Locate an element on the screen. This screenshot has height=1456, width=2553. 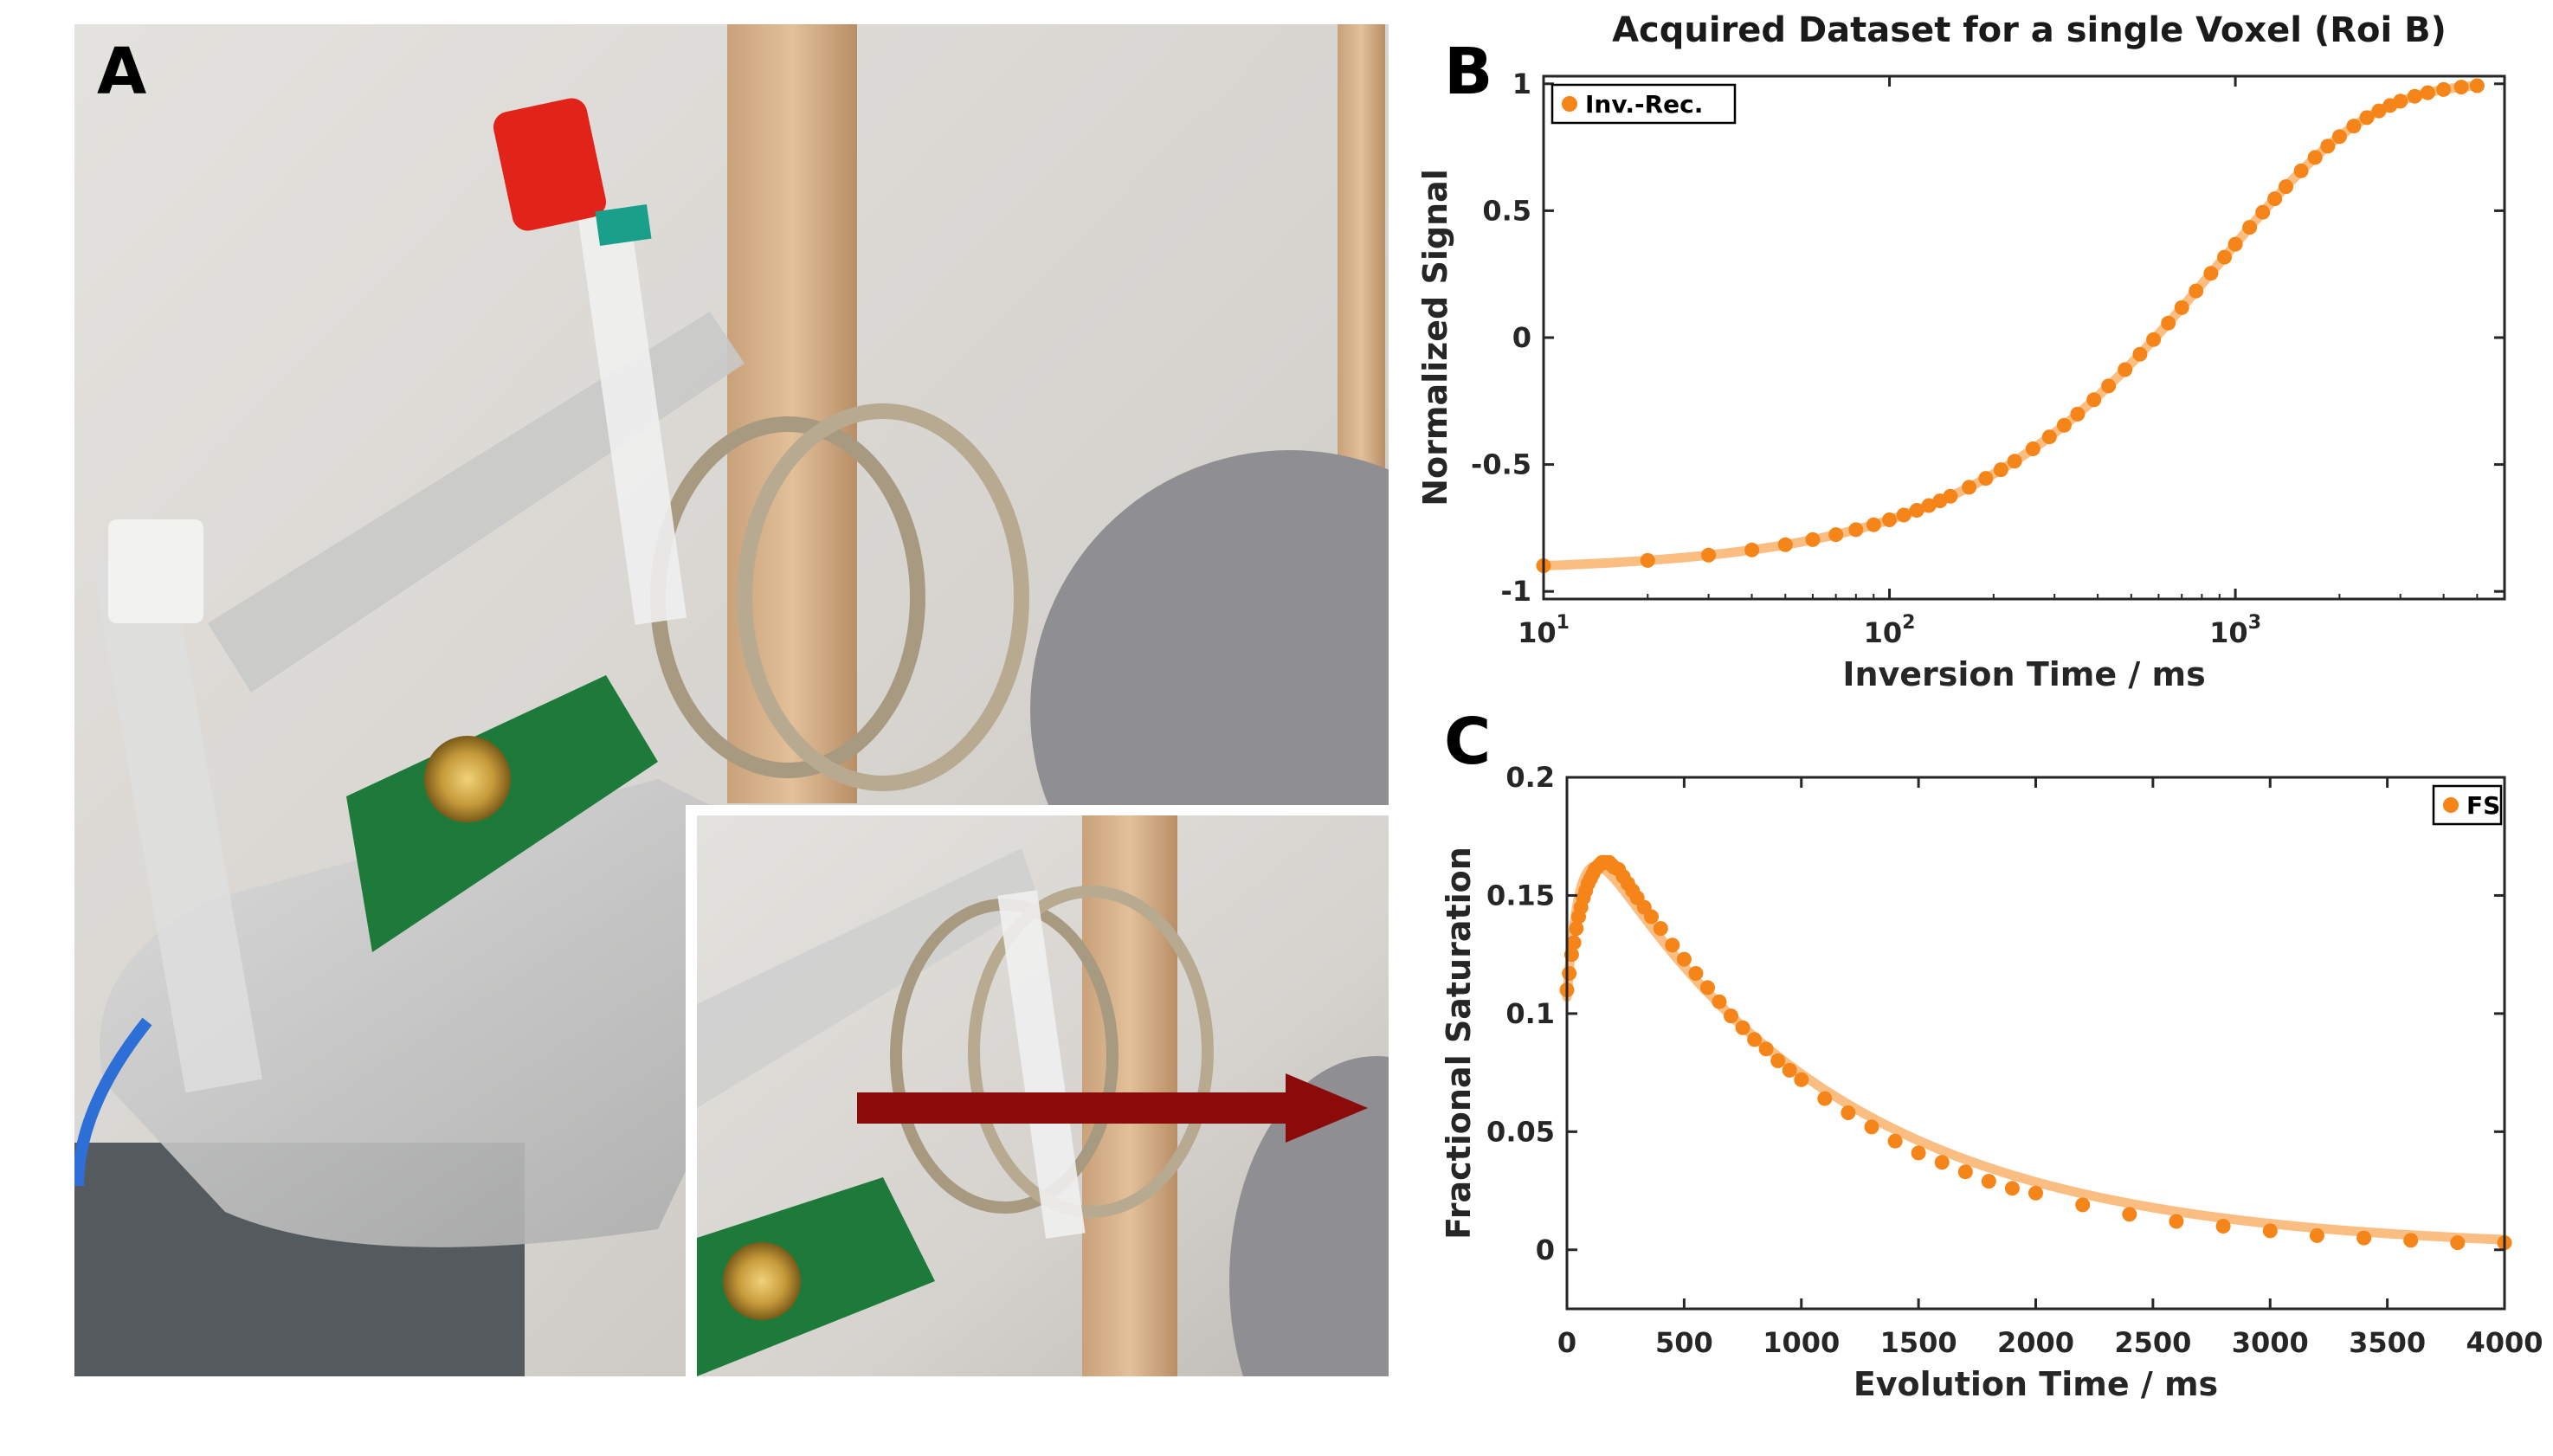
x-tick-label: 10² is located at coordinates (1890, 630).